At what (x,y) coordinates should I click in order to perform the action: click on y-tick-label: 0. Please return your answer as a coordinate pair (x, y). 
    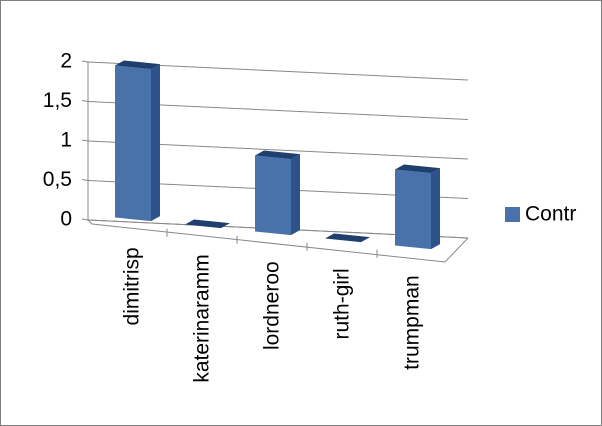
    Looking at the image, I should click on (66, 219).